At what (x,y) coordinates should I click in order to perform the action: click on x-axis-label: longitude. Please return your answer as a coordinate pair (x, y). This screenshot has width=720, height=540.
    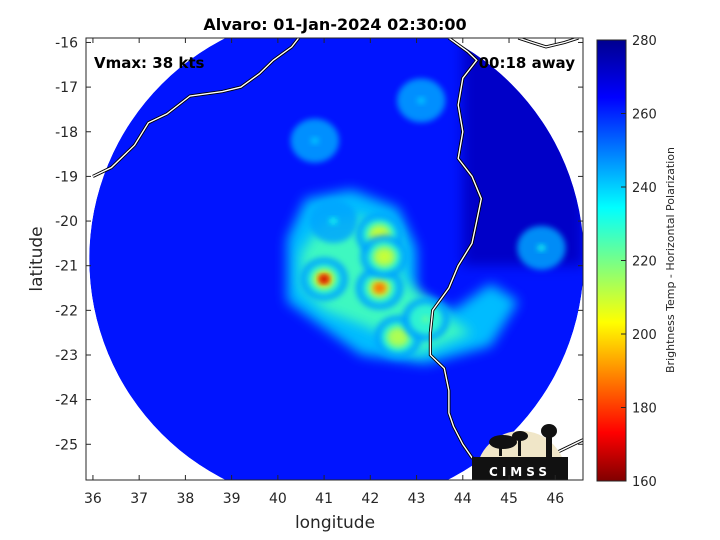
    Looking at the image, I should click on (335, 523).